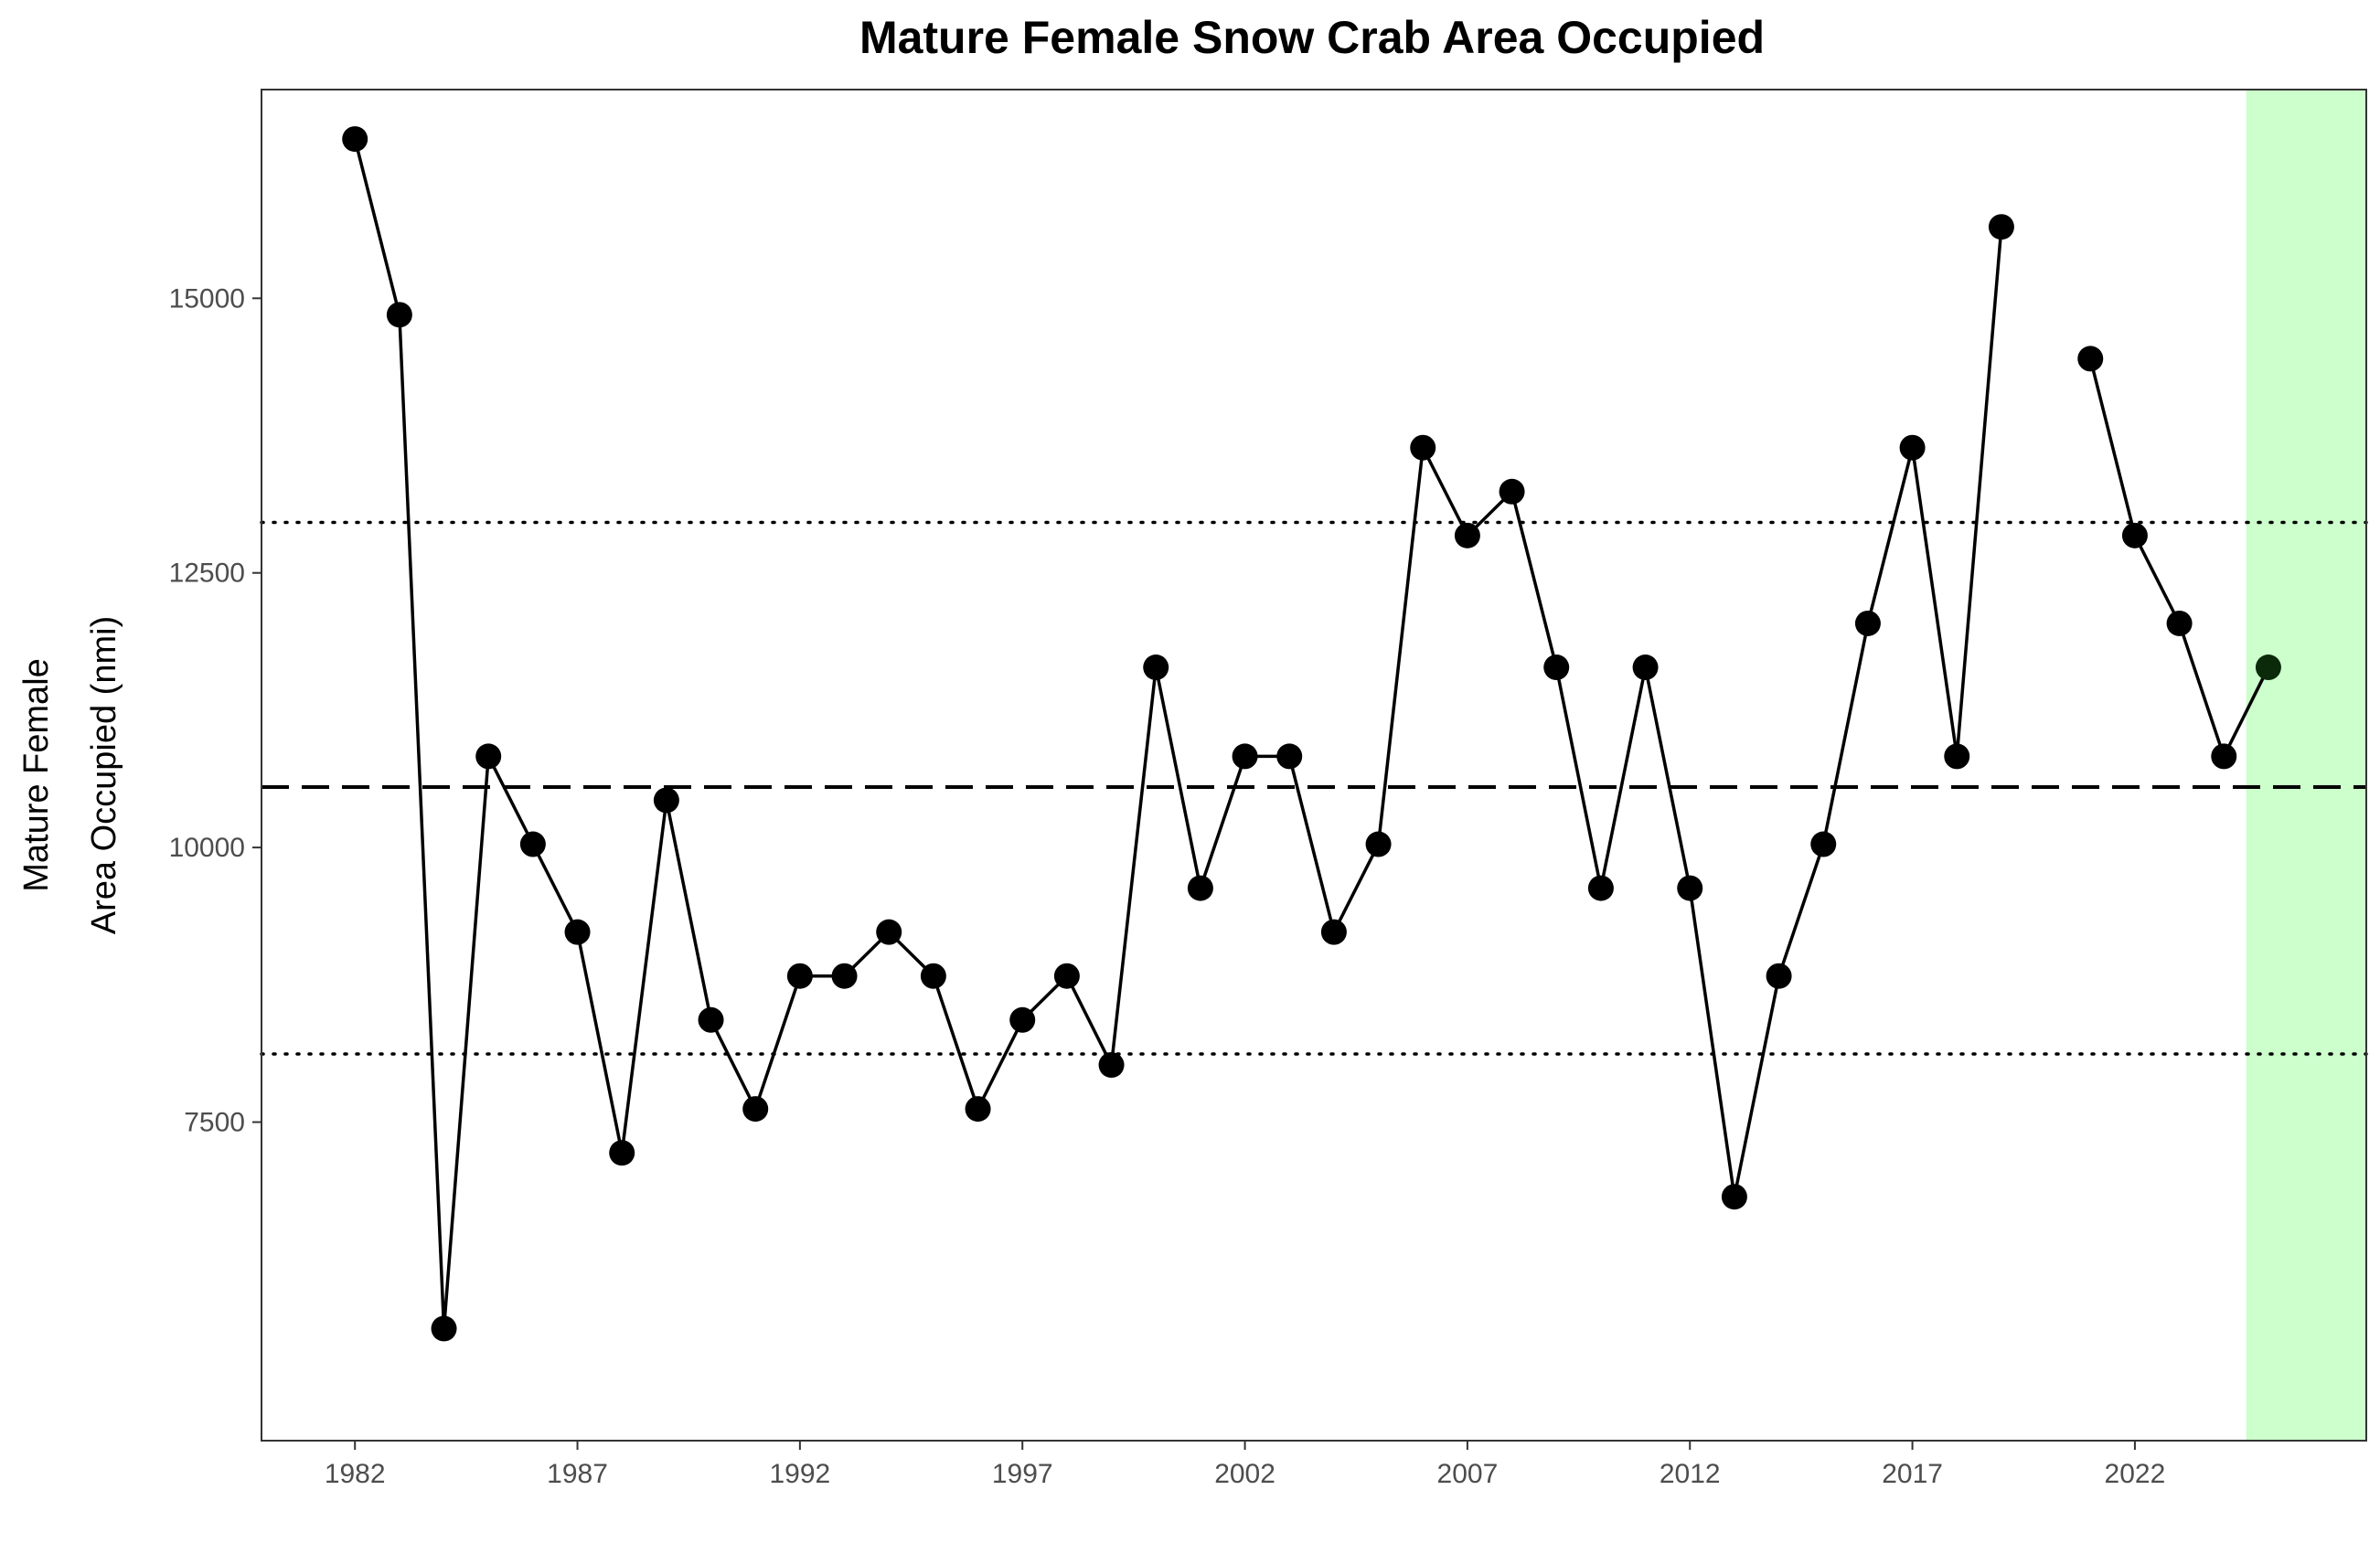  What do you see at coordinates (844, 976) in the screenshot?
I see `data-point-1993` at bounding box center [844, 976].